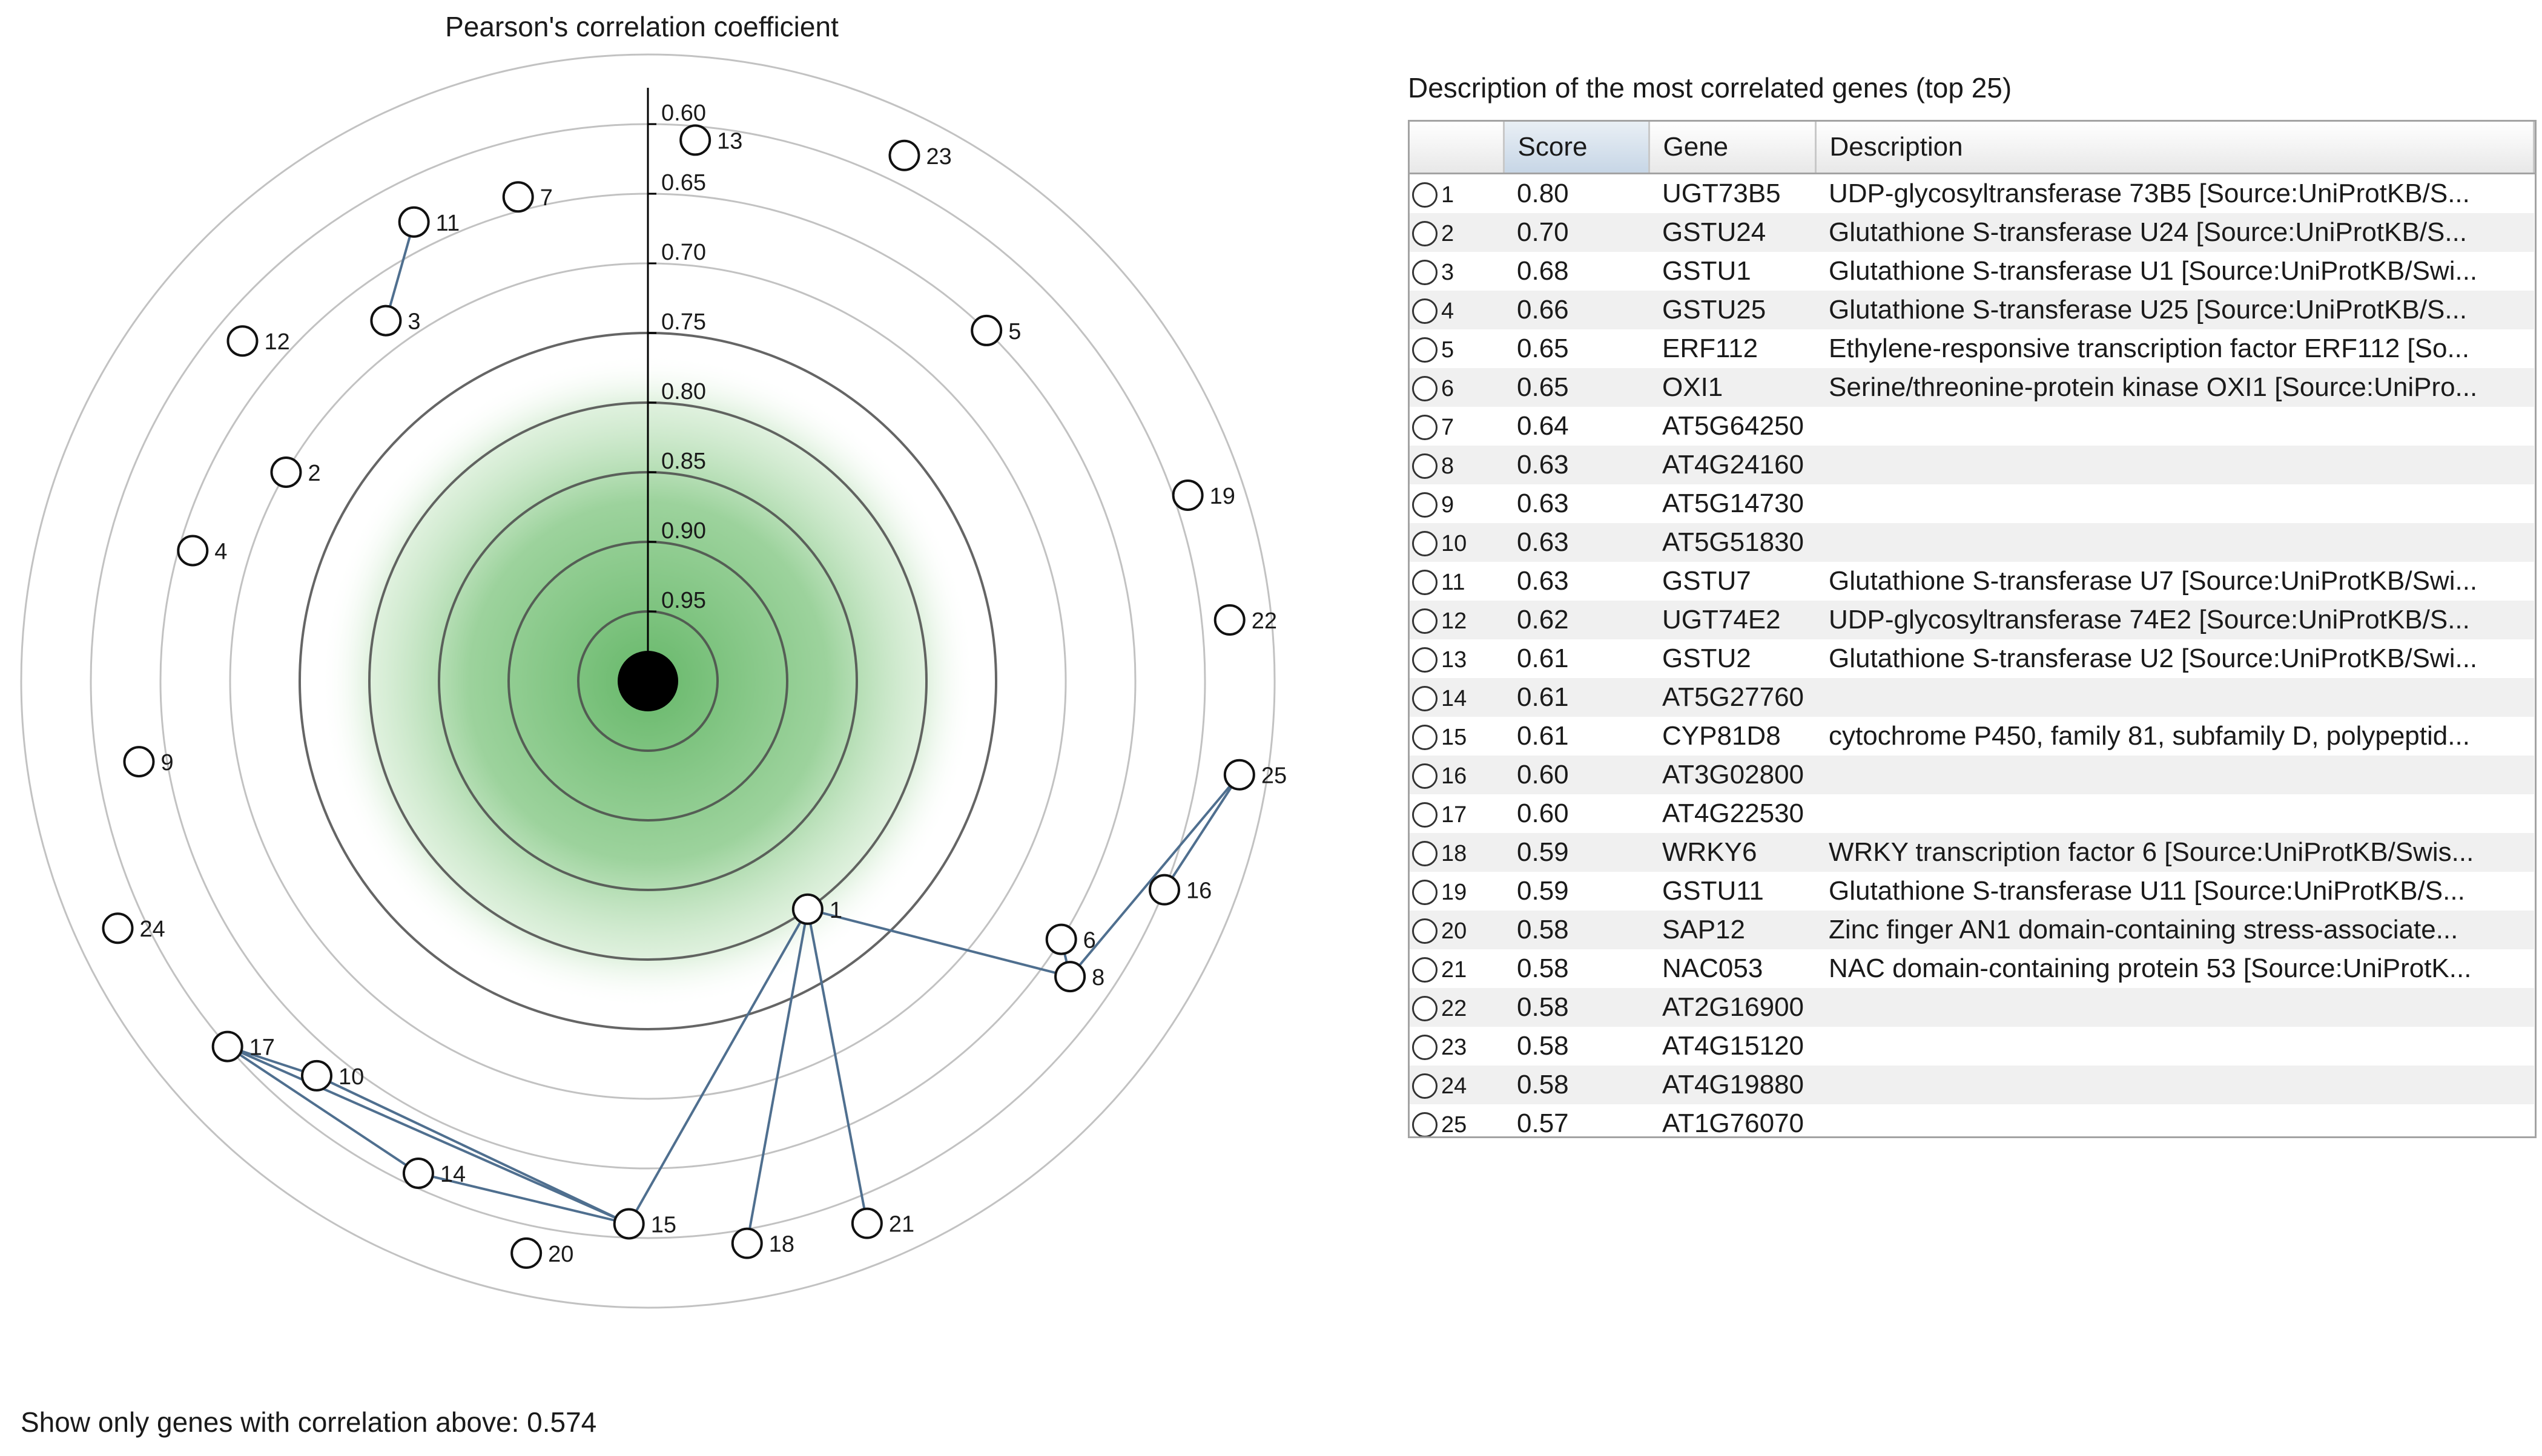 This screenshot has height=1456, width=2542. Describe the element at coordinates (1457, 271) in the screenshot. I see `row-select-cell: 3` at that location.